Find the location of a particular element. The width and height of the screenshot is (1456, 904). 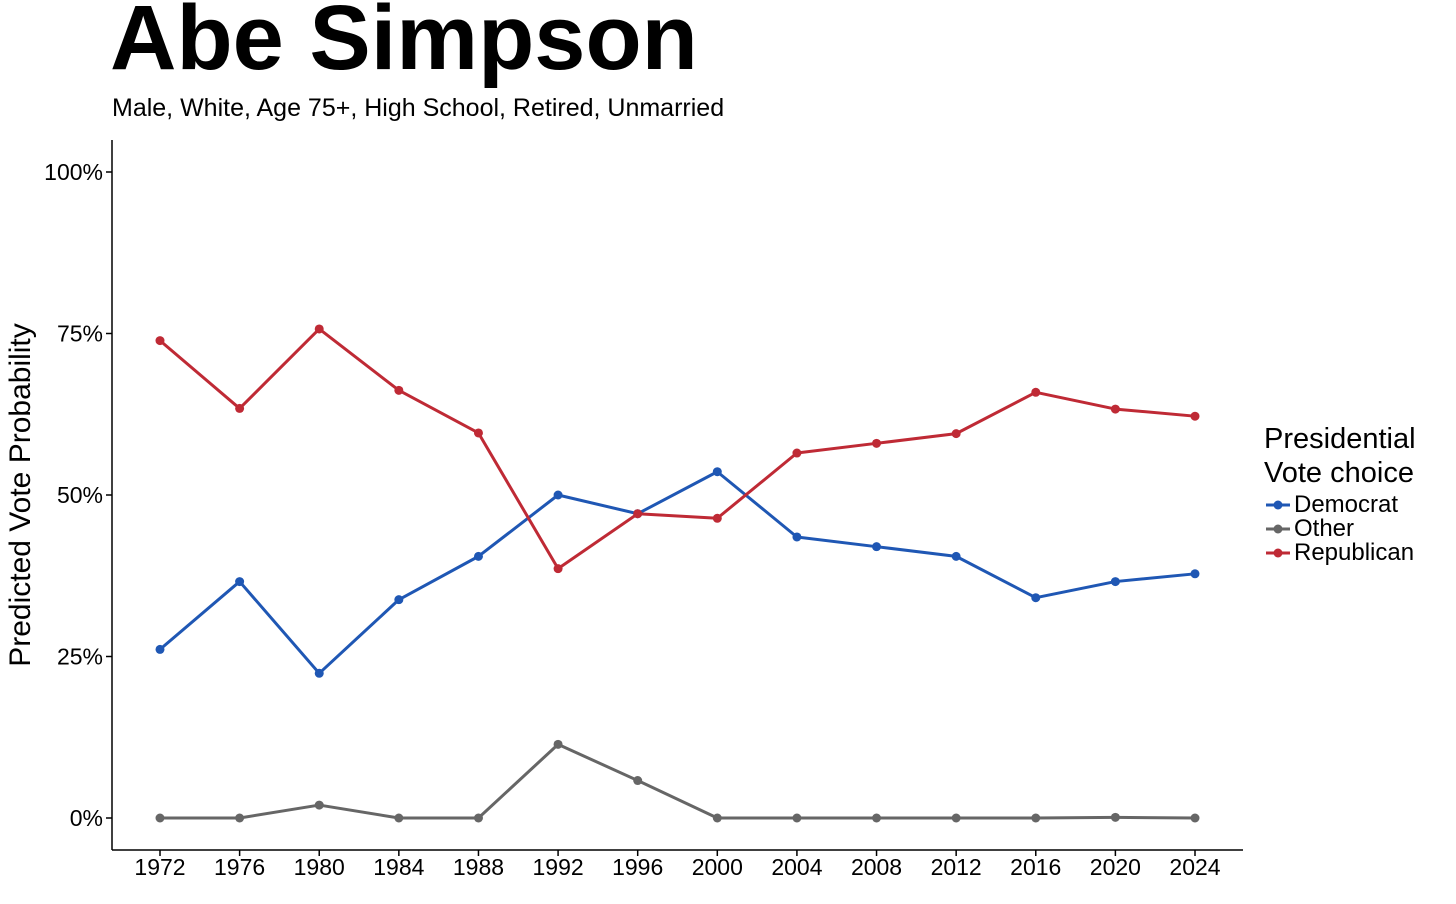

legend-item-republican: Republican is located at coordinates (1340, 553).